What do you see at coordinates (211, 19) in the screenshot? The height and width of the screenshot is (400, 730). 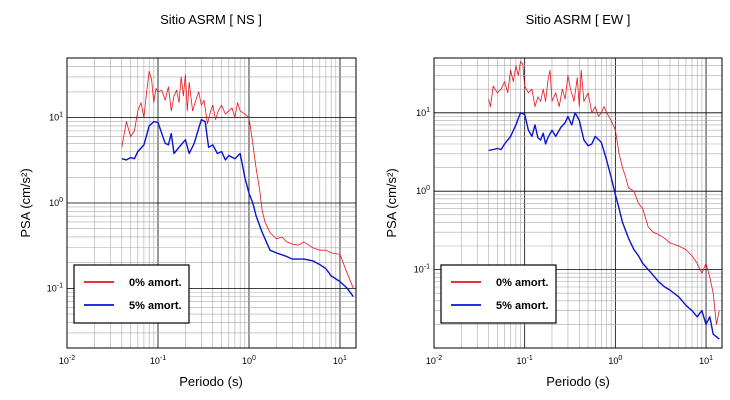 I see `chart-title: Sitio ASRM [ NS ]` at bounding box center [211, 19].